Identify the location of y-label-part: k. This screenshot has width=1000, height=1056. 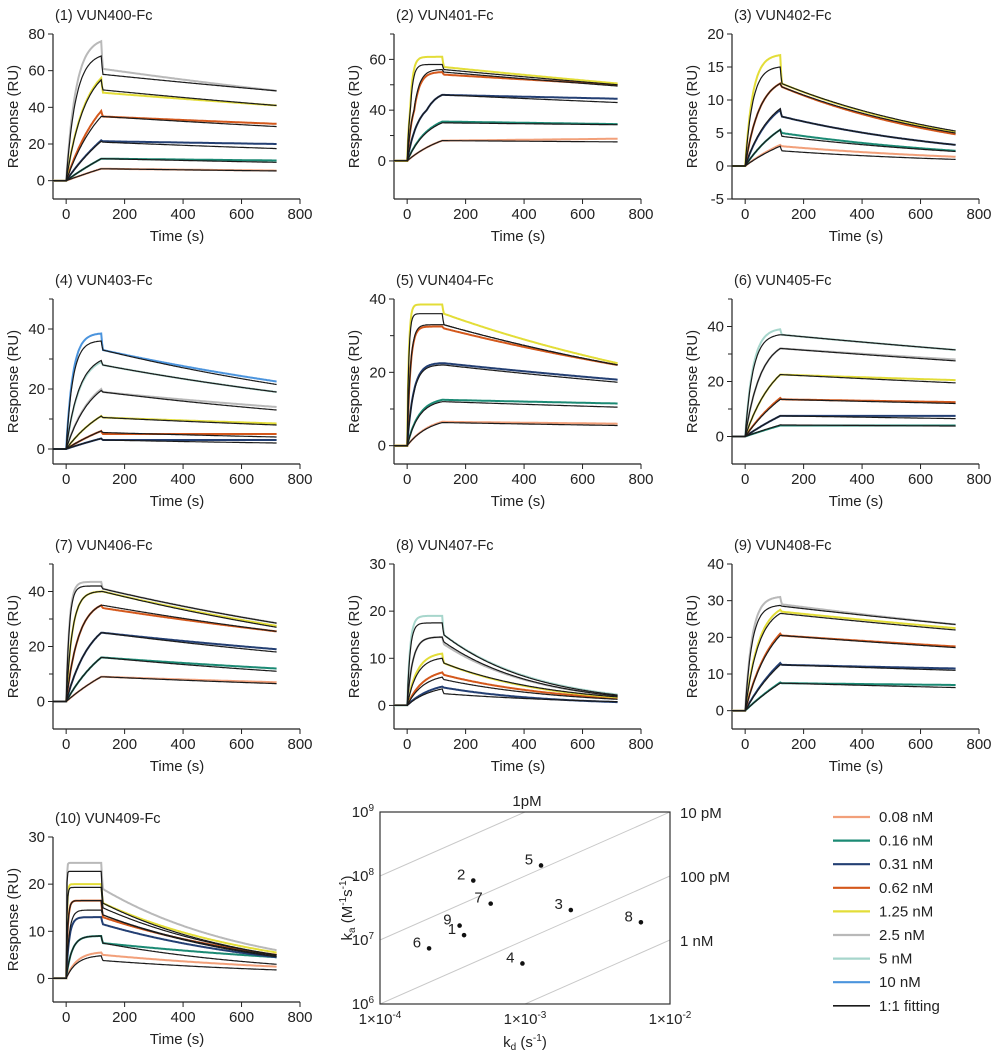
(347, 937).